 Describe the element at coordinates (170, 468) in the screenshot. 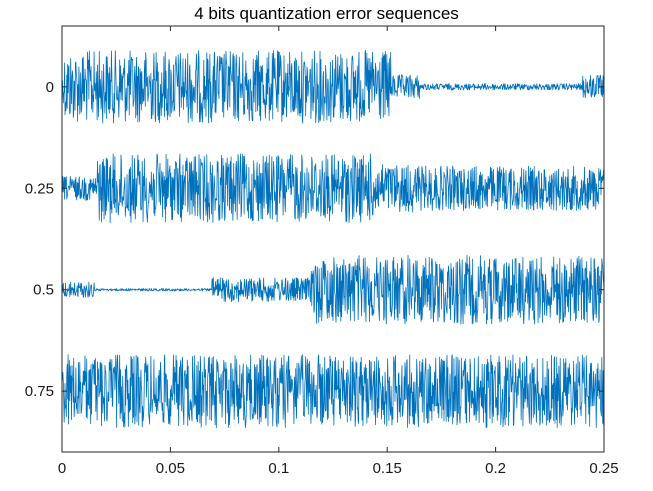

I see `x-tick-label: 0.05` at that location.